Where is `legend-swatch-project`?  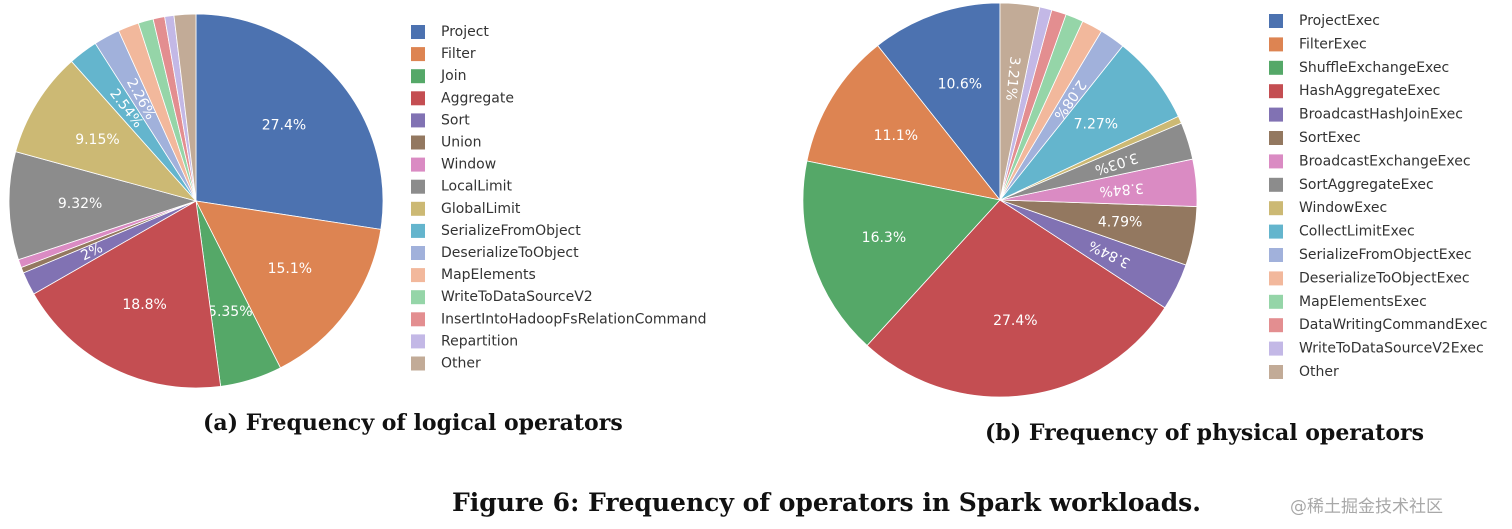
legend-swatch-project is located at coordinates (418, 32).